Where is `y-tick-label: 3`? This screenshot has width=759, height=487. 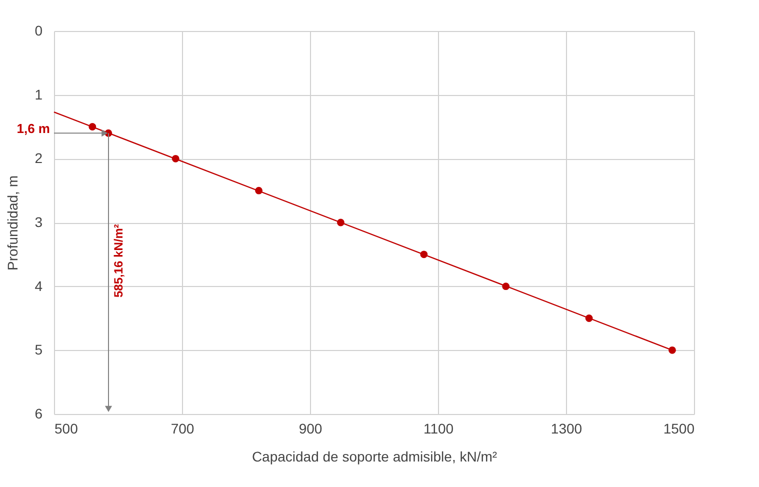 y-tick-label: 3 is located at coordinates (38, 222).